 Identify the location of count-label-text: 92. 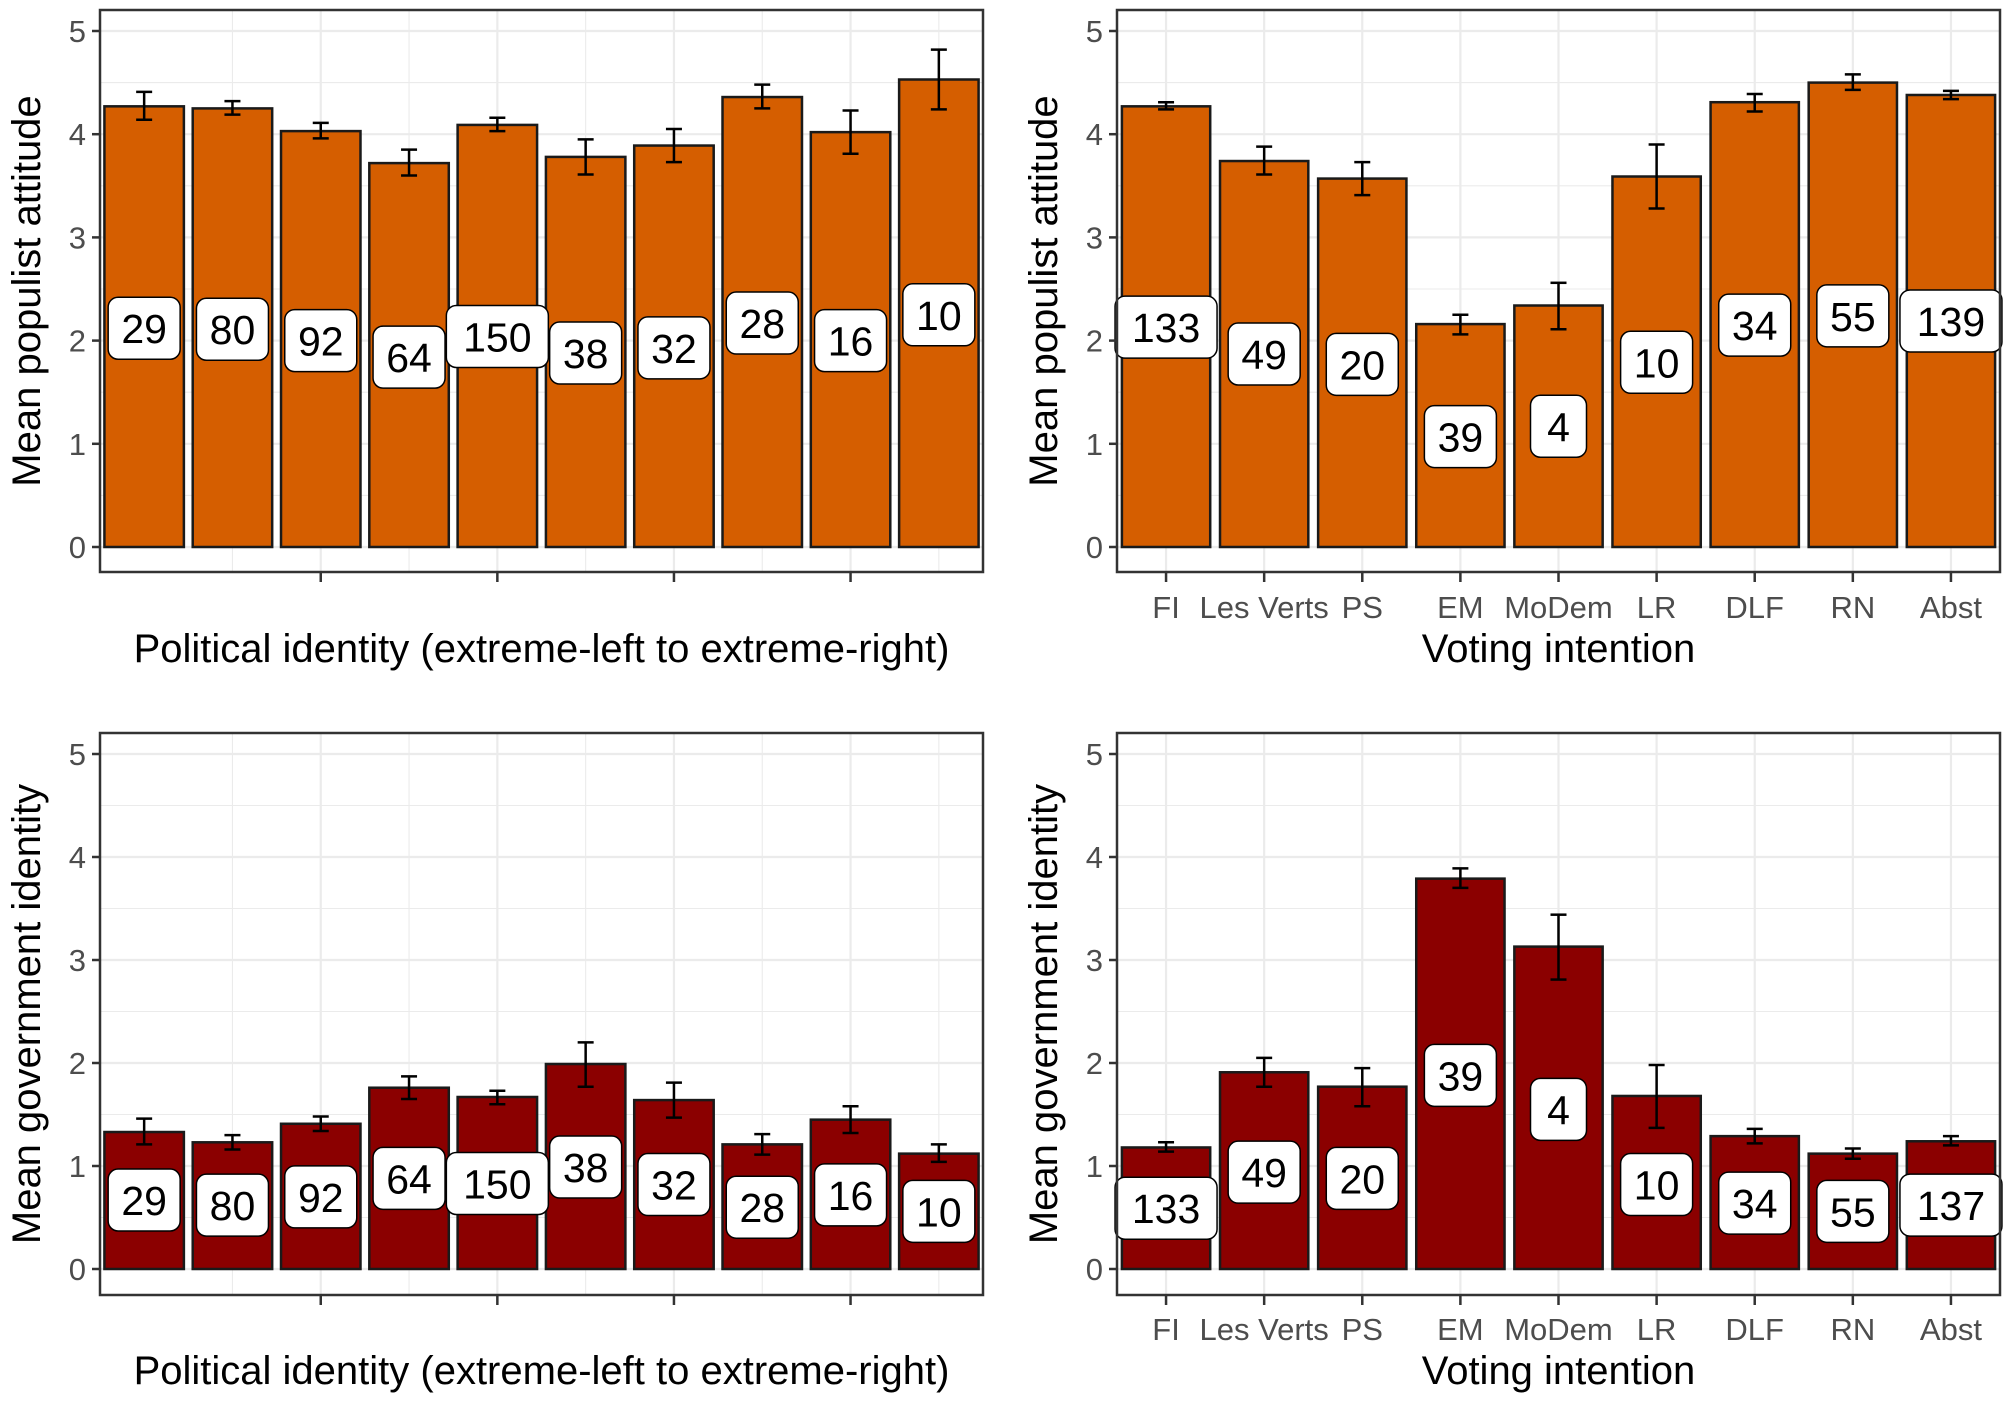
(321, 1198).